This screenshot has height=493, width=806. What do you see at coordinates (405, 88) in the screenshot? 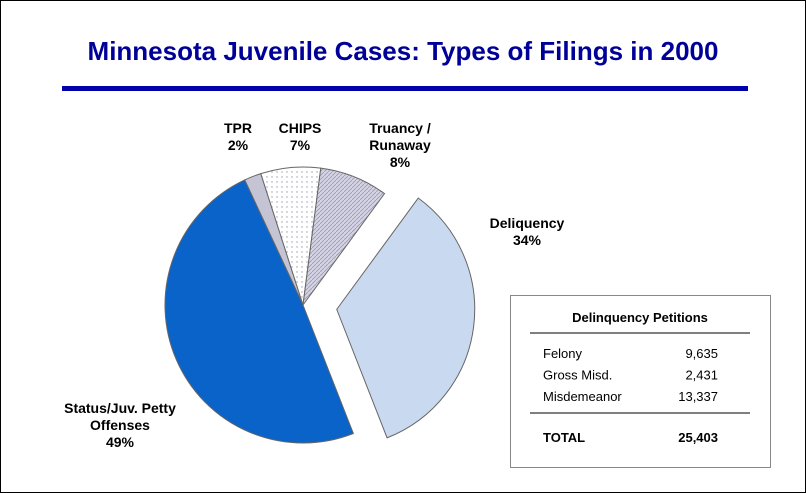
I see `title-rule` at bounding box center [405, 88].